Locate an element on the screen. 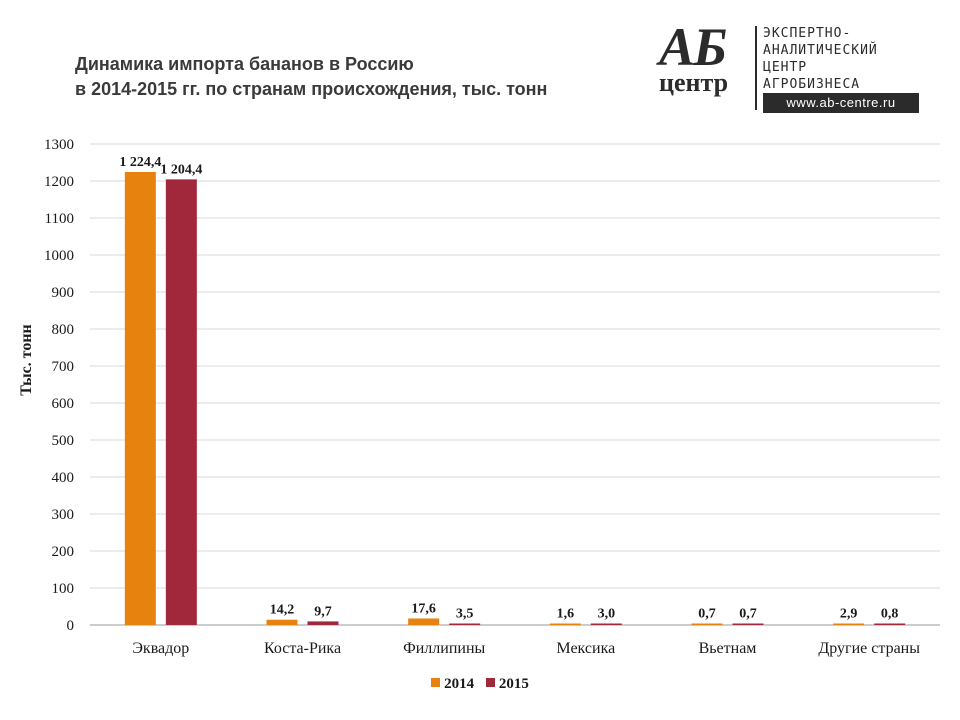 This screenshot has height=720, width=960. data-label: 1 224,4 is located at coordinates (140, 162).